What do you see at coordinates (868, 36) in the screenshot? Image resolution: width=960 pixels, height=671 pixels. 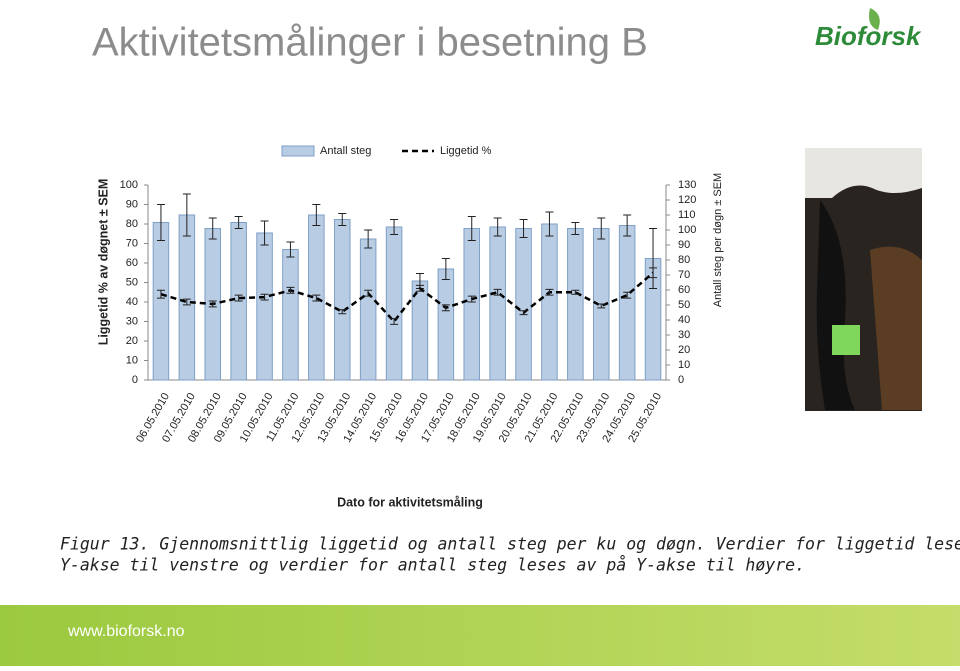 I see `logo: Bioforsk` at bounding box center [868, 36].